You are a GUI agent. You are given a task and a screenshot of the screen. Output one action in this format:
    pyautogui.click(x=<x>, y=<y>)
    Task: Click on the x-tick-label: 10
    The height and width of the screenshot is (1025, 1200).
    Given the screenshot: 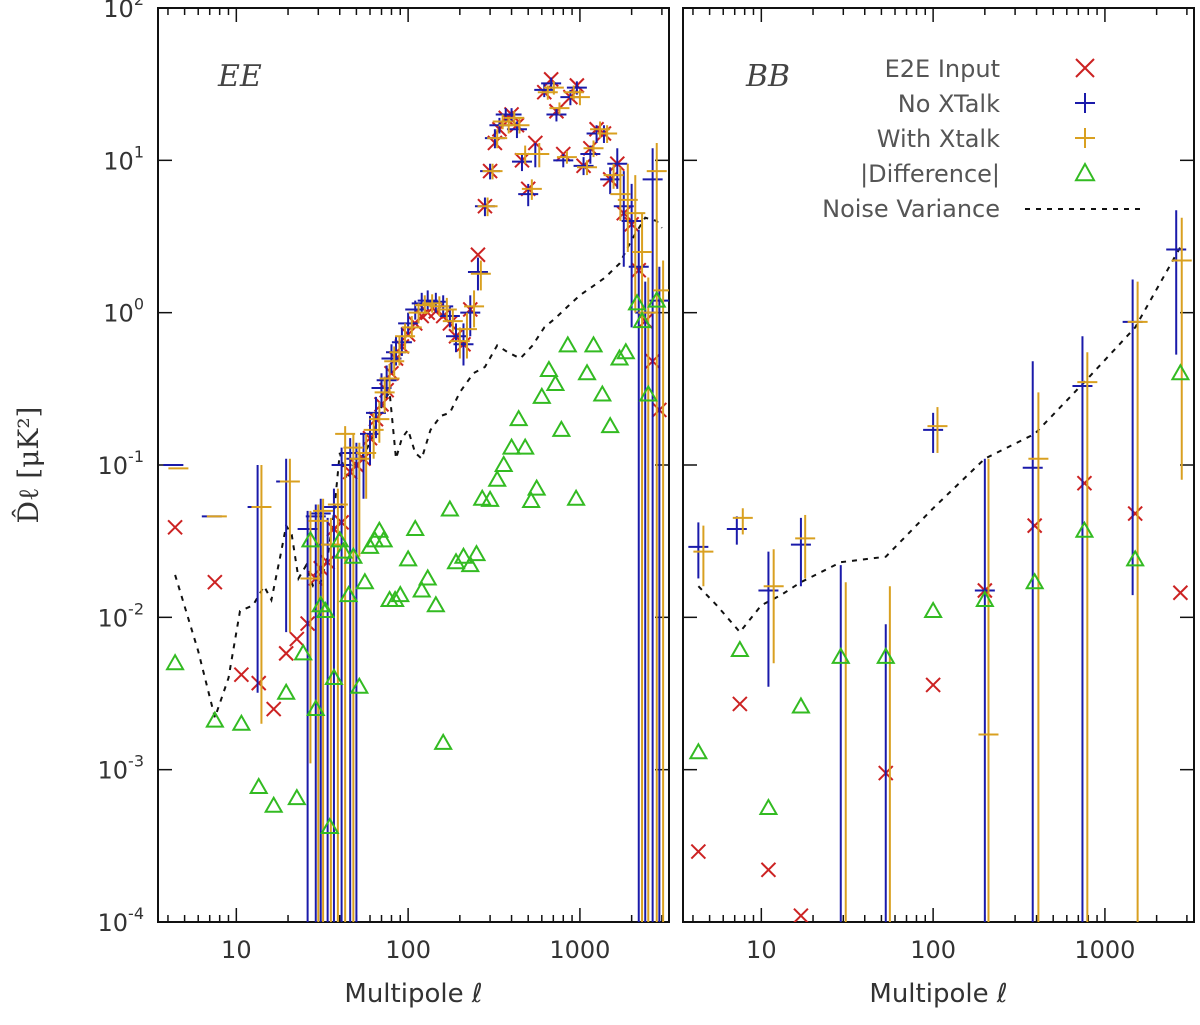 What is the action you would take?
    pyautogui.click(x=761, y=950)
    